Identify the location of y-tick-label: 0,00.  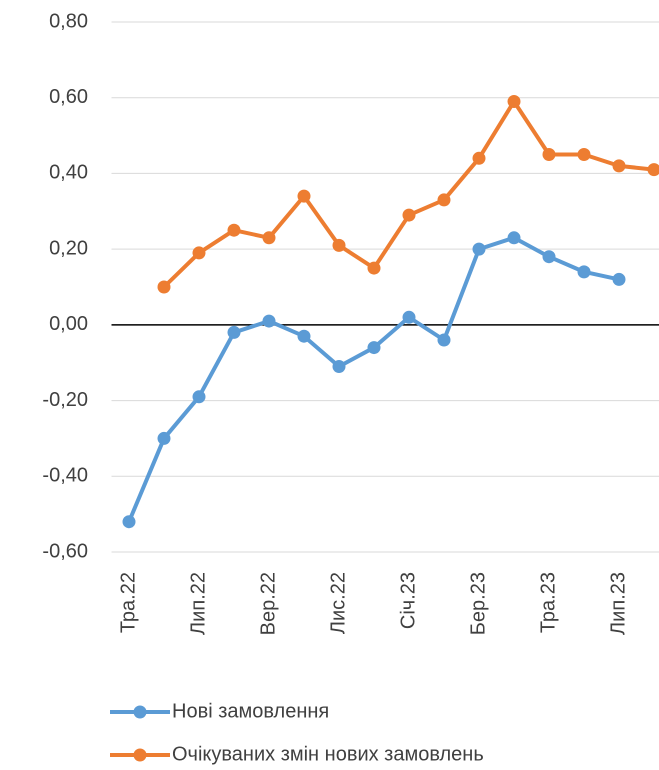
(68, 324).